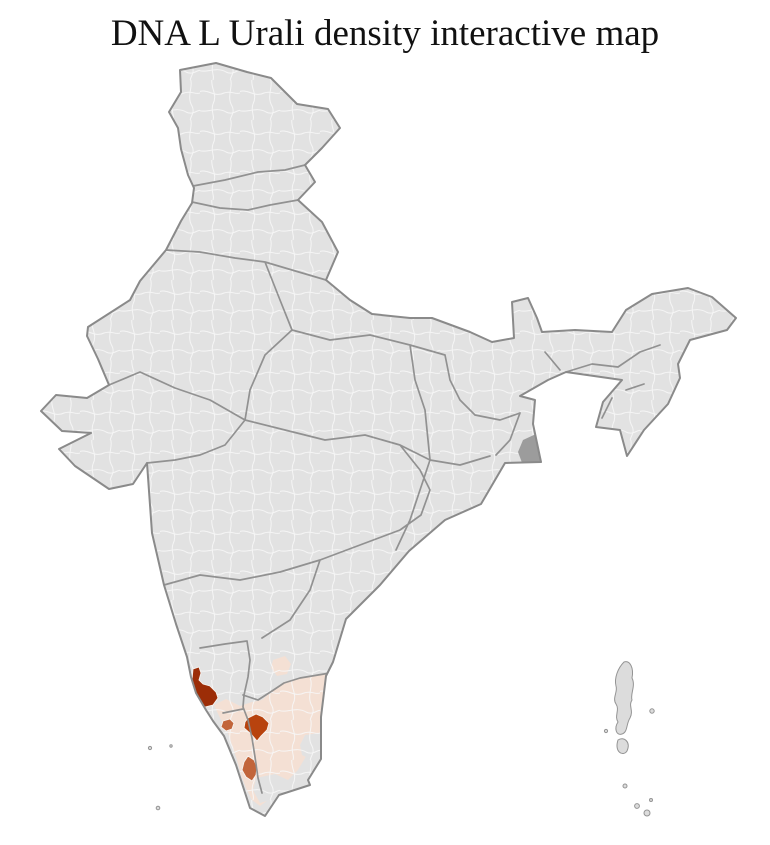  Describe the element at coordinates (385, 33) in the screenshot. I see `page-title: DNA L Urali density interactive map` at that location.